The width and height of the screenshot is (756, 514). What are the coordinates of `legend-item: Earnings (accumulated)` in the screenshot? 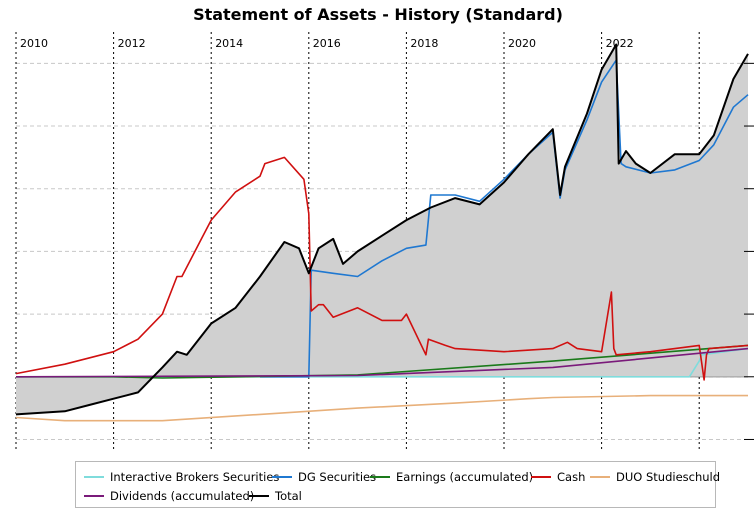 It's located at (451, 477).